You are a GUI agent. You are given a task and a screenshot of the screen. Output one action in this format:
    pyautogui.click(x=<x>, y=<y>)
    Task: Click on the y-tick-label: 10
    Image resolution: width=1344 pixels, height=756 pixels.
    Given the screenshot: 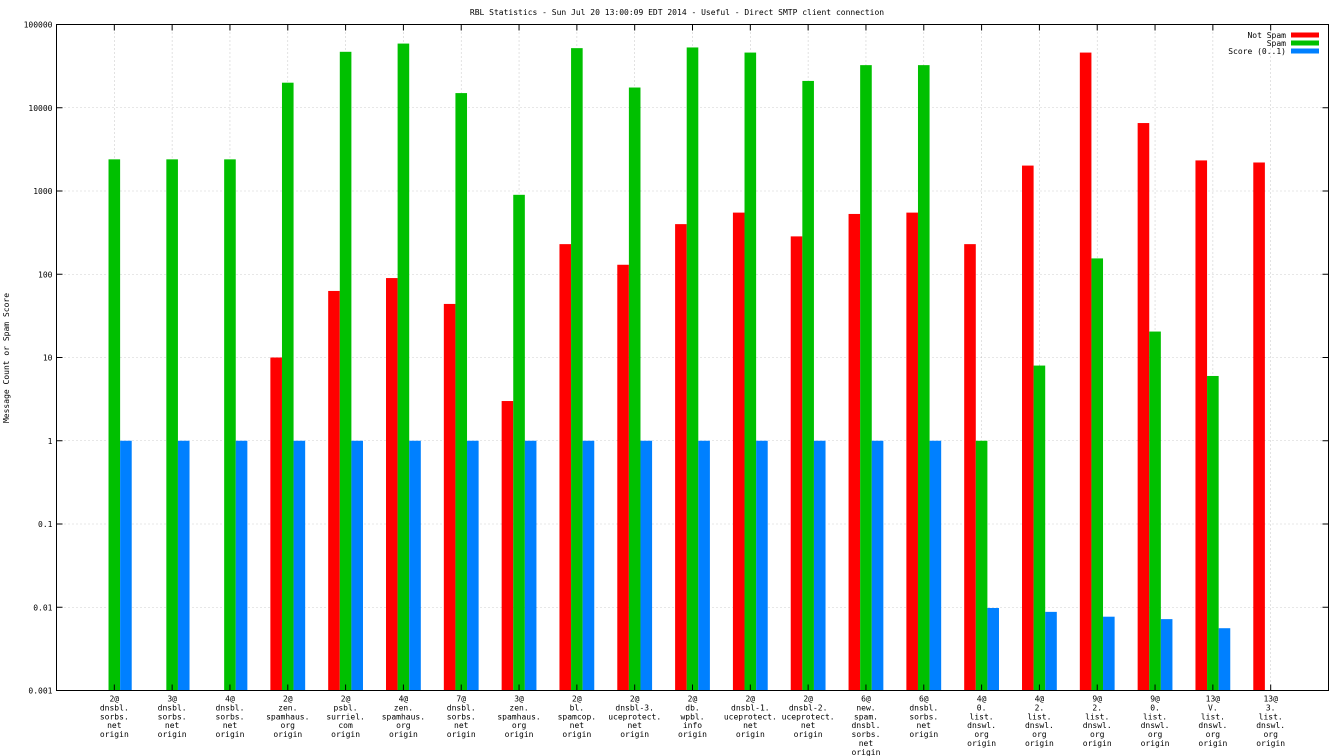 What is the action you would take?
    pyautogui.click(x=48, y=358)
    